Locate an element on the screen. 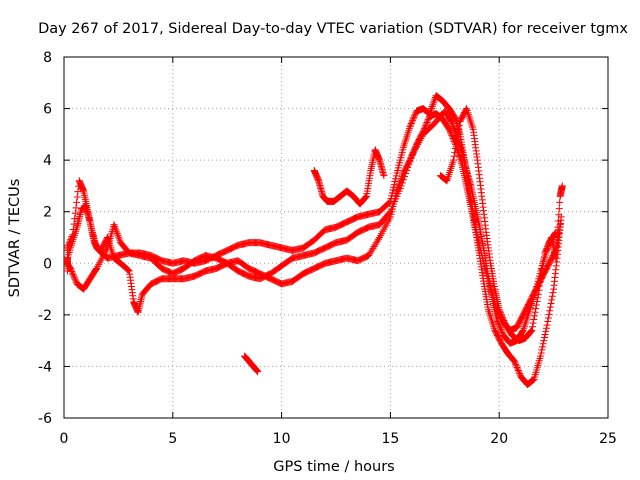  x-tick-label: 25 is located at coordinates (608, 439).